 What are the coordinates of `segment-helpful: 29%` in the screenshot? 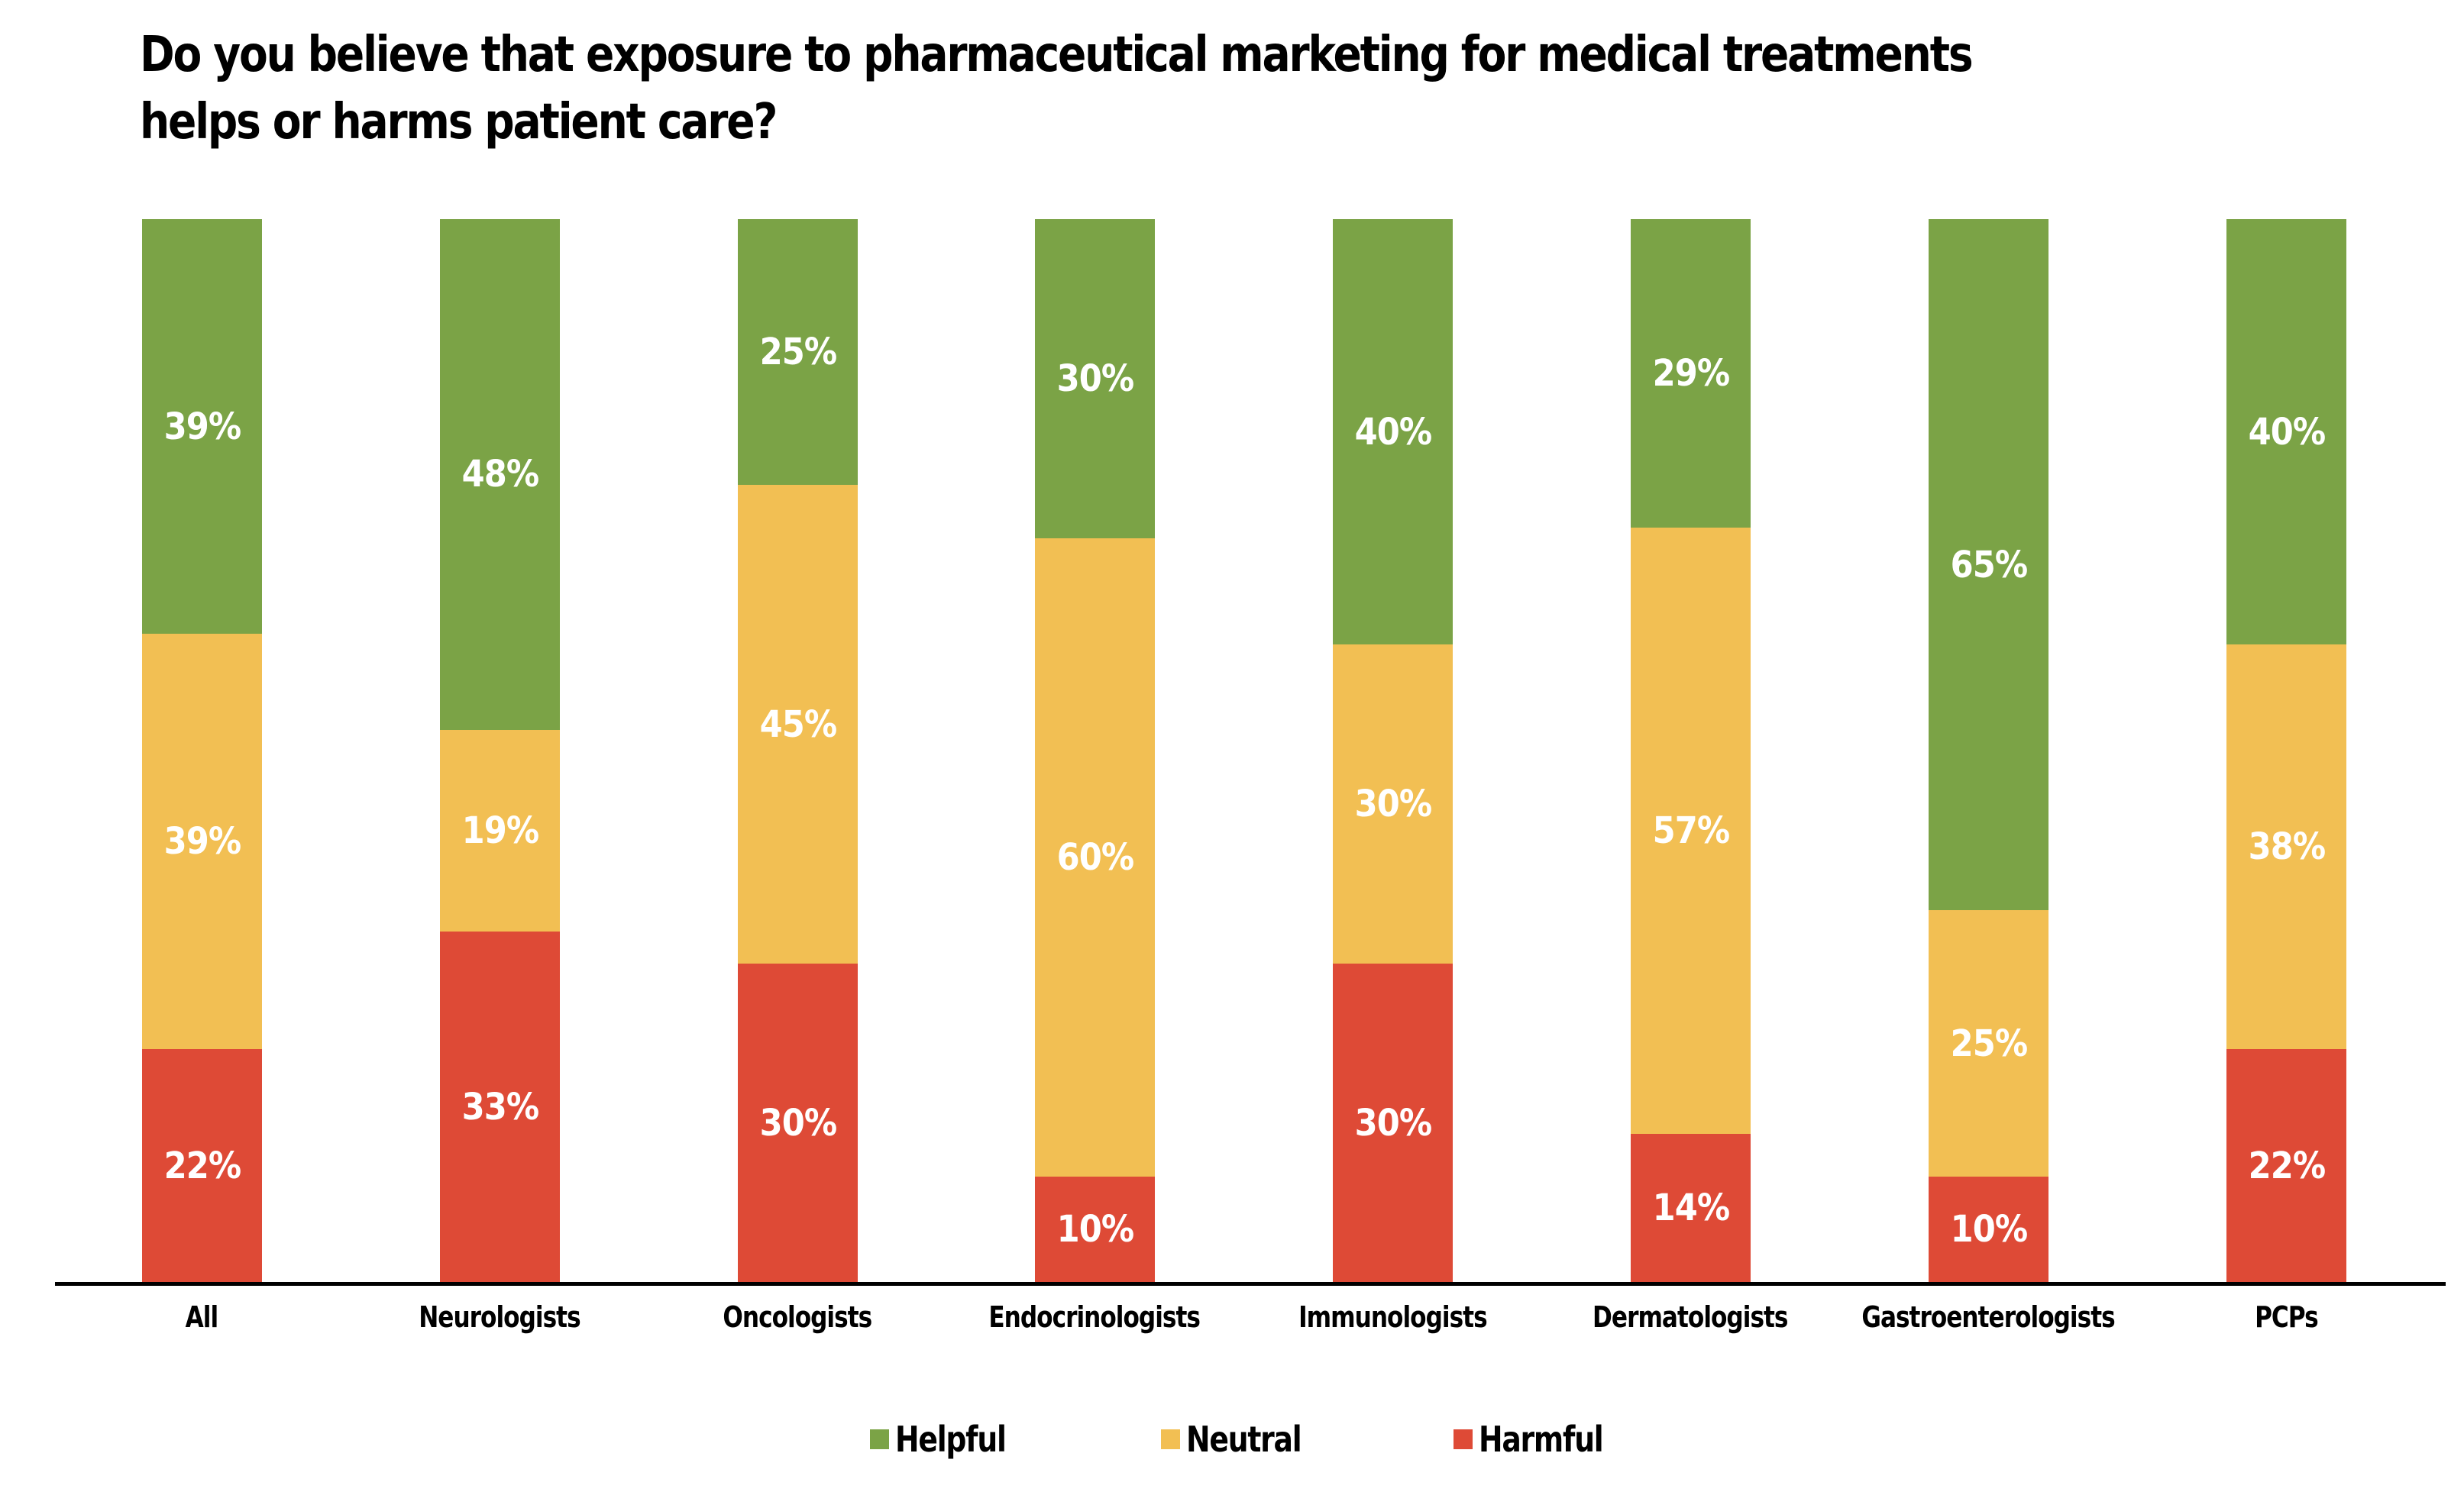 It's located at (1691, 374).